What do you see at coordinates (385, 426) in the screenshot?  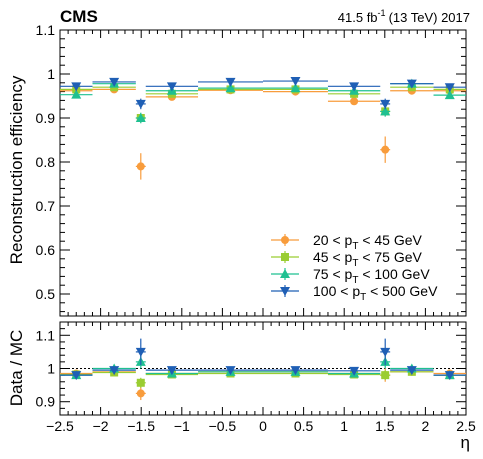 I see `x-tick-label: 1.5` at bounding box center [385, 426].